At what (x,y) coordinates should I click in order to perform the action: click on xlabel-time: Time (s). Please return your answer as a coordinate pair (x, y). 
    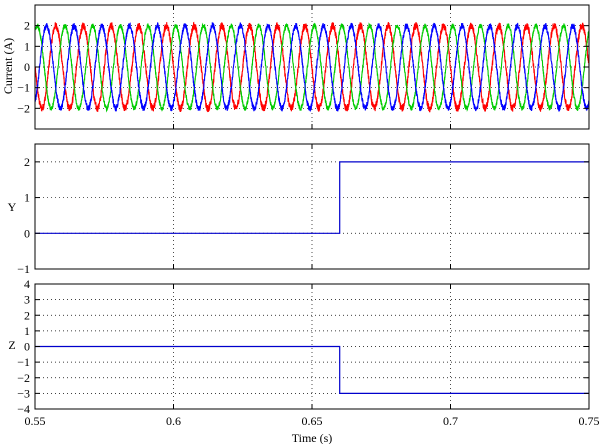
    Looking at the image, I should click on (312, 437).